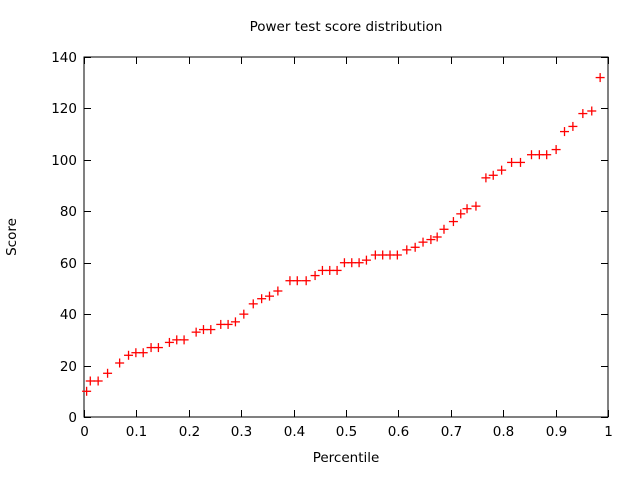  Describe the element at coordinates (68, 264) in the screenshot. I see `y-tick-label: 60` at that location.